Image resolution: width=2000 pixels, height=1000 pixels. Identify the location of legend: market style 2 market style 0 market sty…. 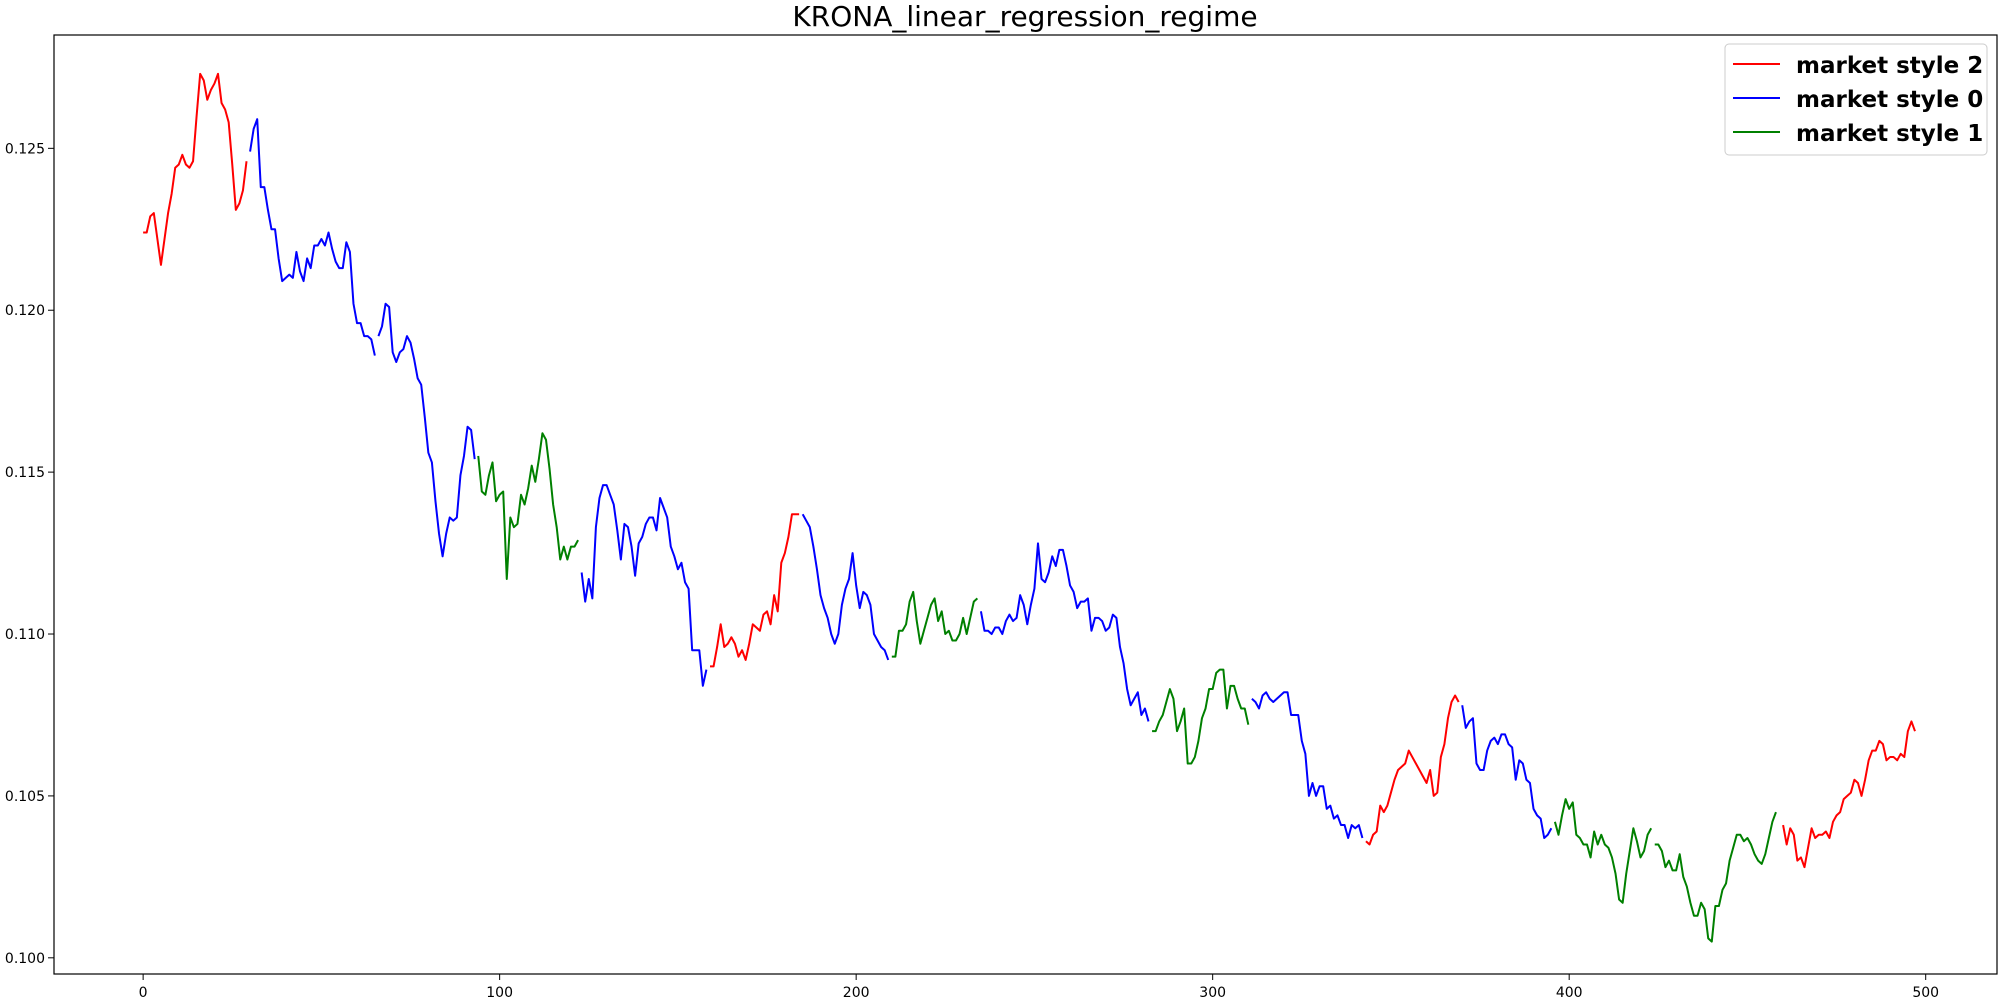
(1856, 99).